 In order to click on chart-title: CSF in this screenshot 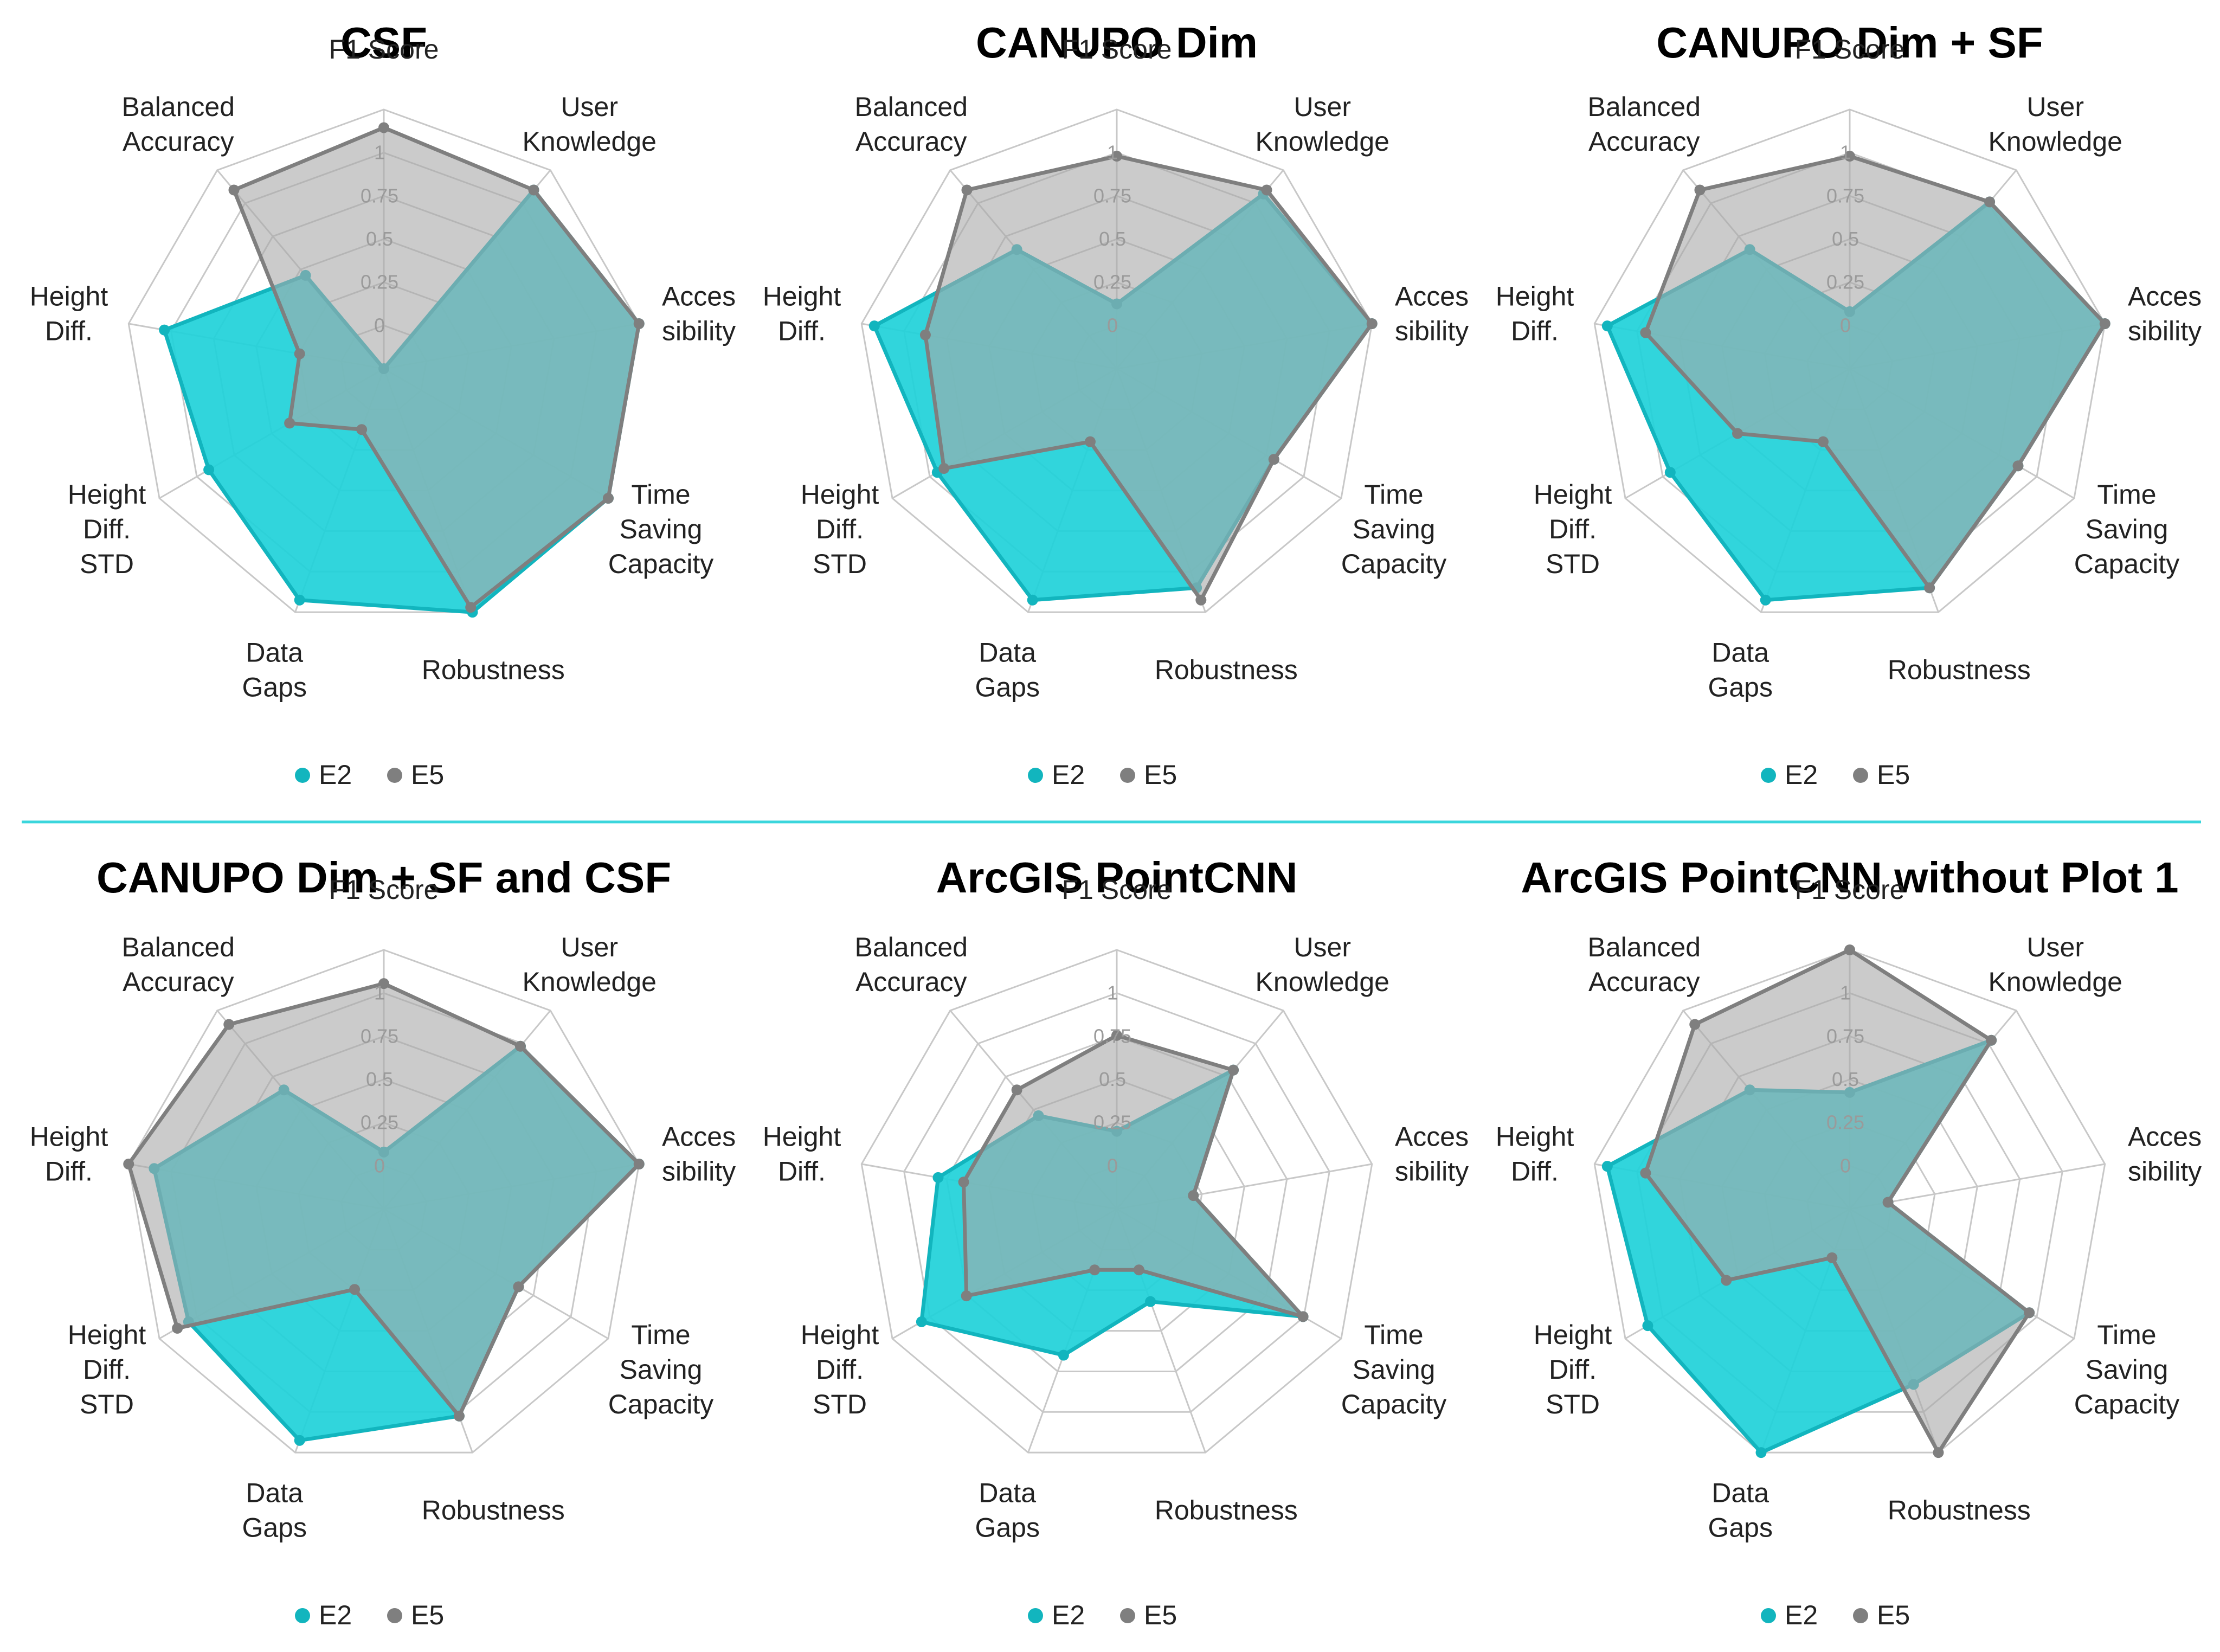, I will do `click(383, 42)`.